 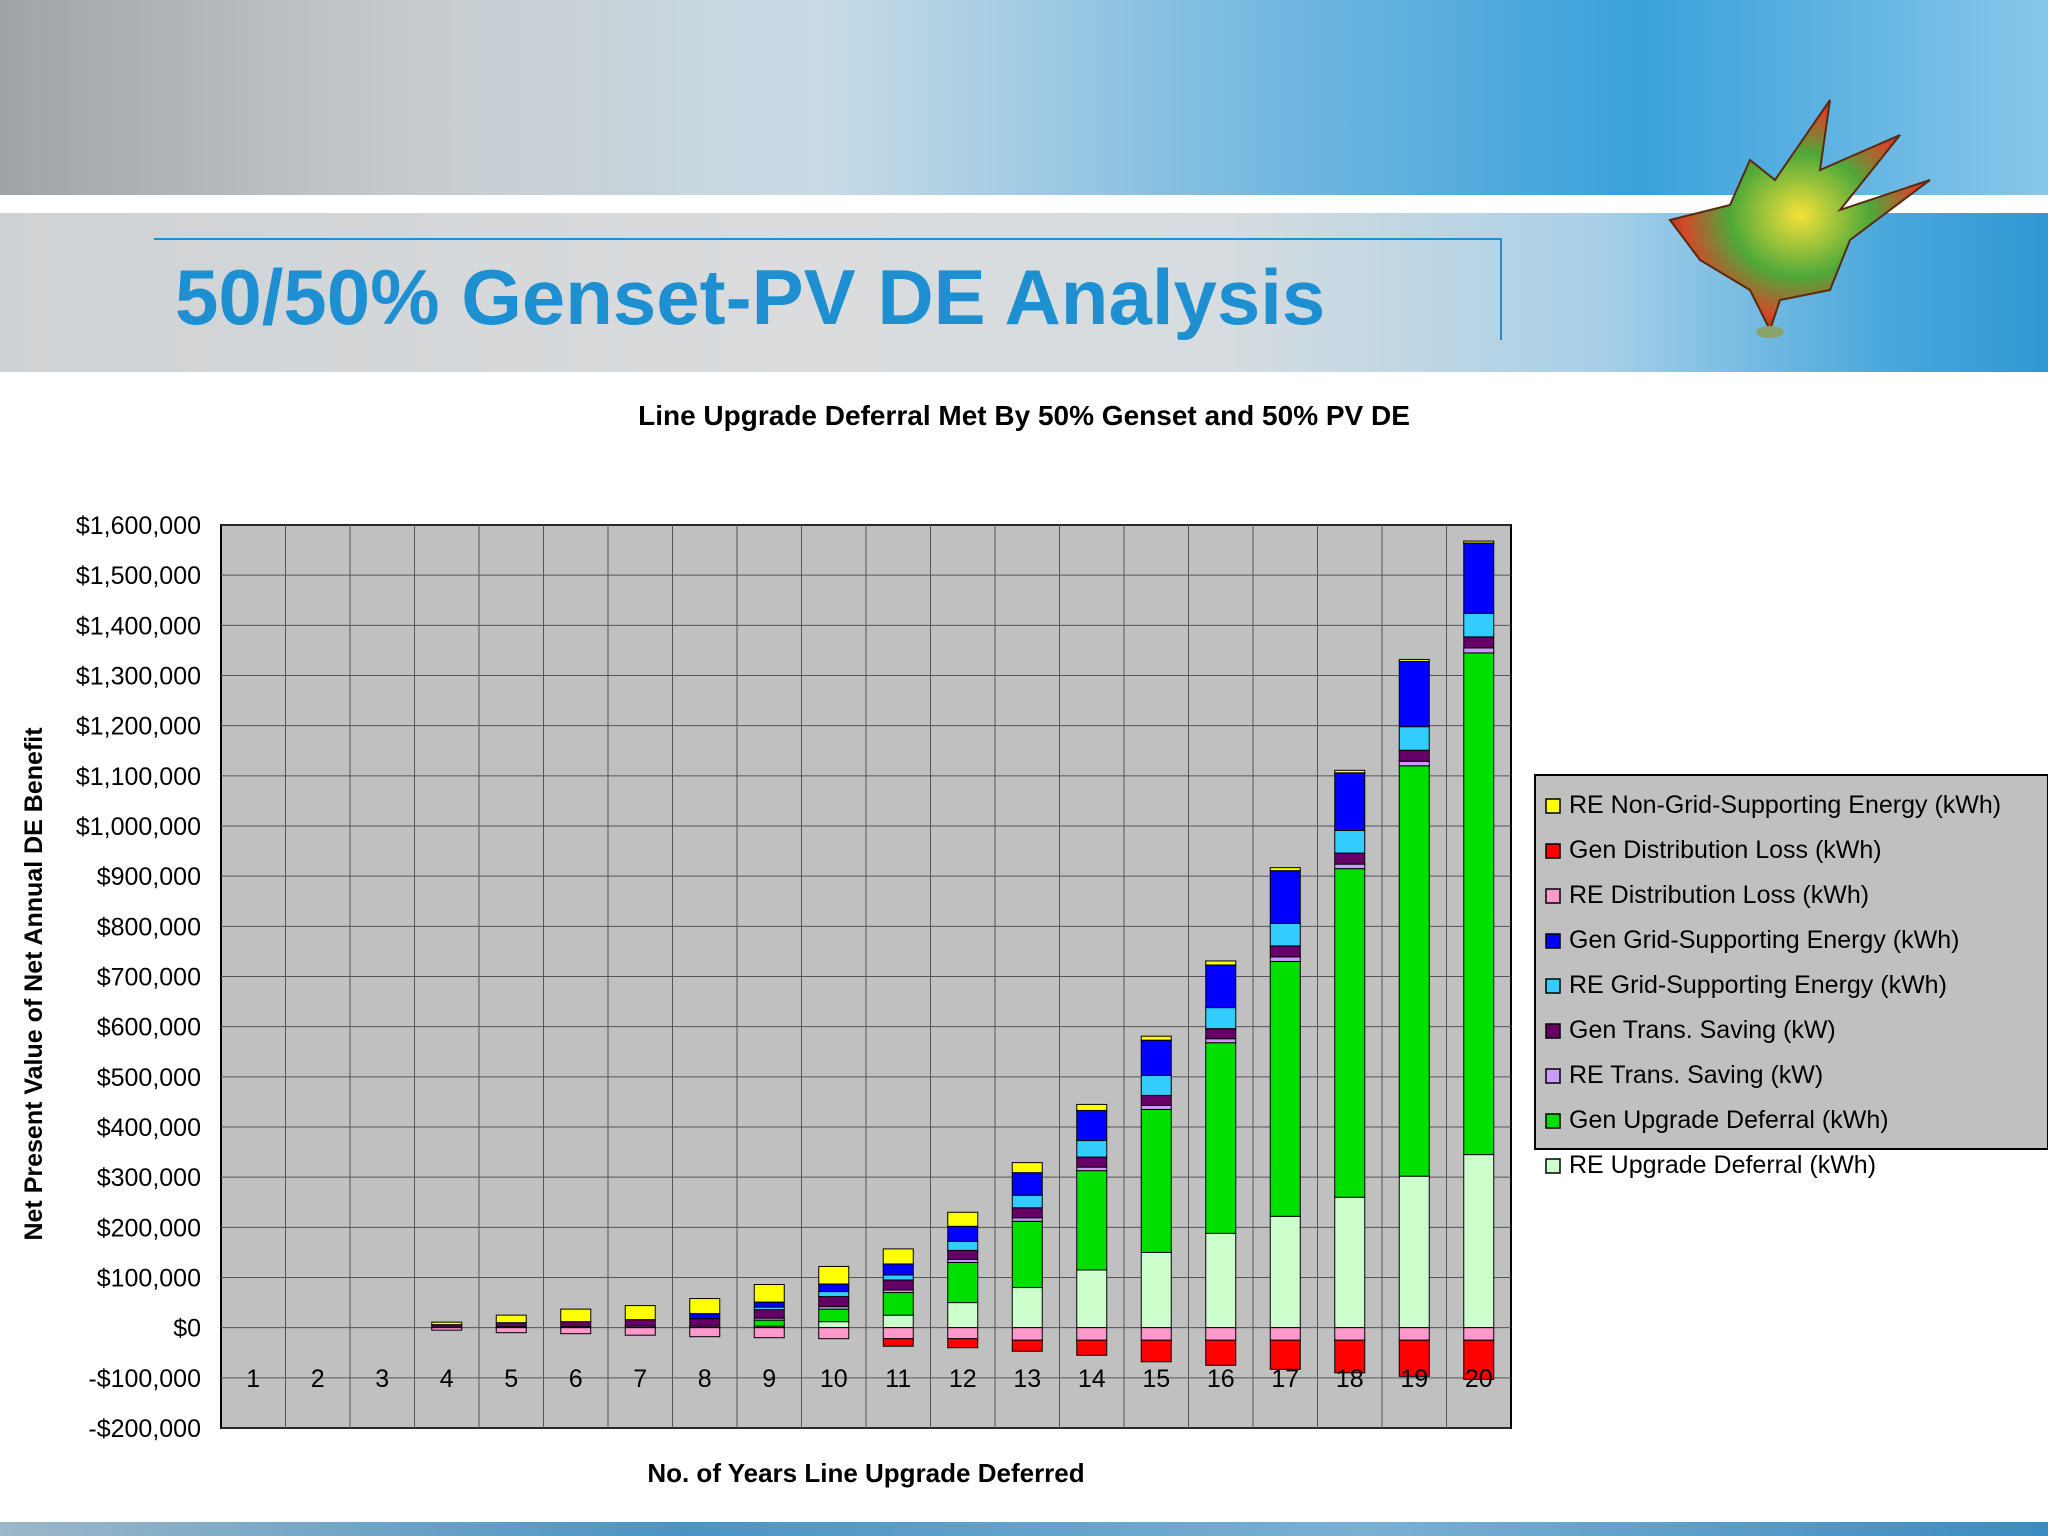 I want to click on x-tick-label: 6, so click(x=576, y=1379).